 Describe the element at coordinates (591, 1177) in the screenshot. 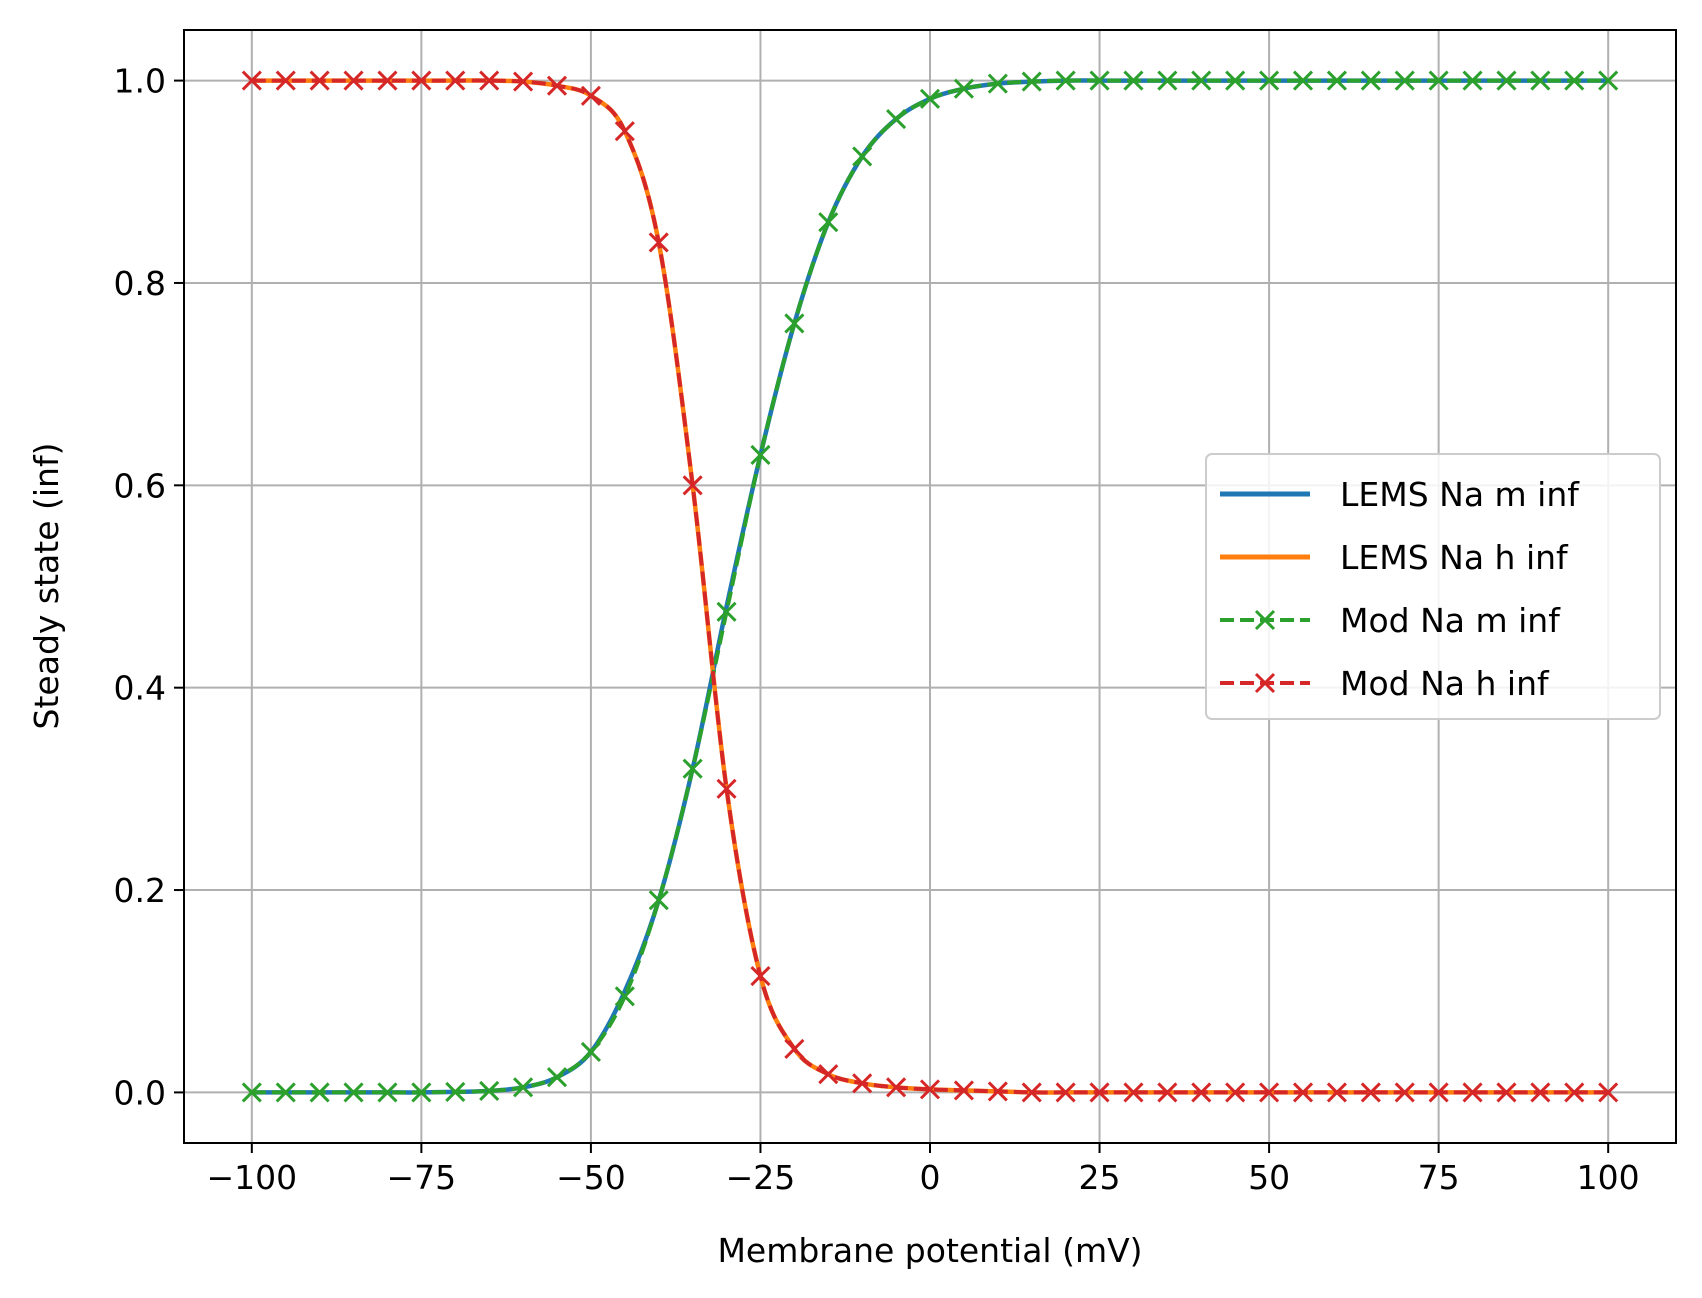

I see `x-tick-label: −50` at that location.